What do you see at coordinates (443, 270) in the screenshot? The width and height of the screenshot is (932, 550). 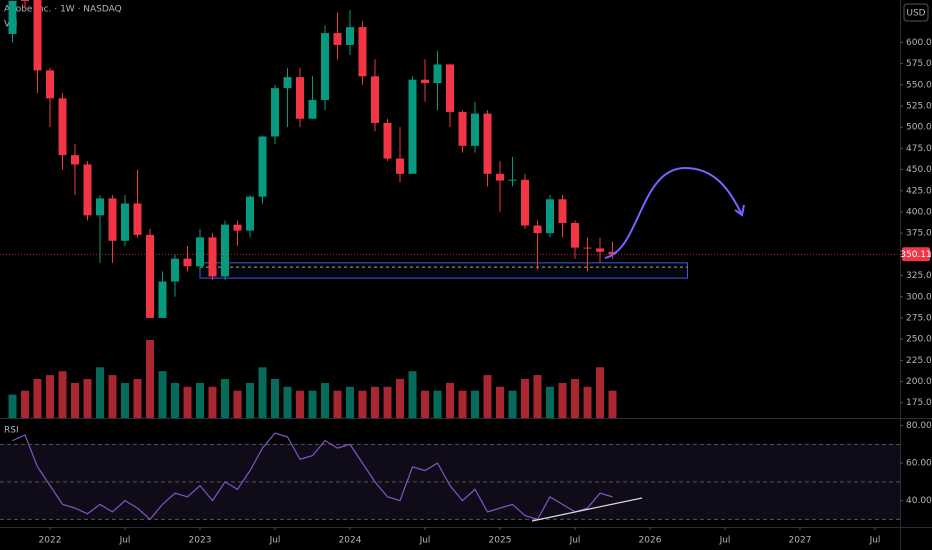 I see `support-zone` at bounding box center [443, 270].